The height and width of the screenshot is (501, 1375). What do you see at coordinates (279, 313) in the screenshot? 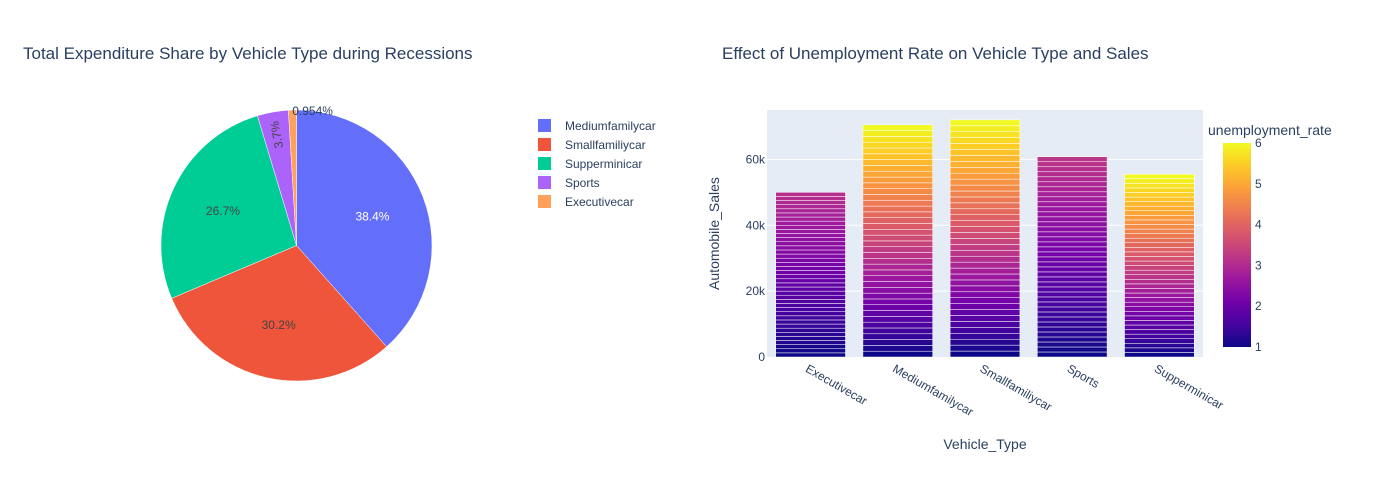
I see `pie-slice-smallfamiliycar` at bounding box center [279, 313].